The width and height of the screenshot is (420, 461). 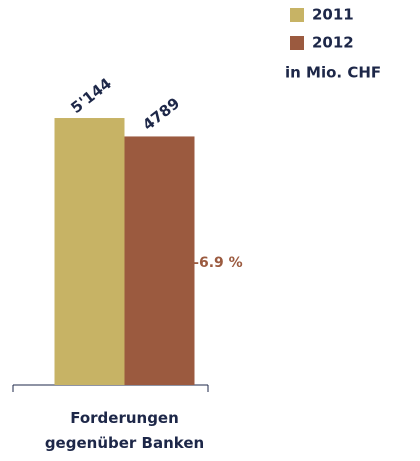 What do you see at coordinates (124, 430) in the screenshot?
I see `x-tick-label: Forderungen gegenüber Banken` at bounding box center [124, 430].